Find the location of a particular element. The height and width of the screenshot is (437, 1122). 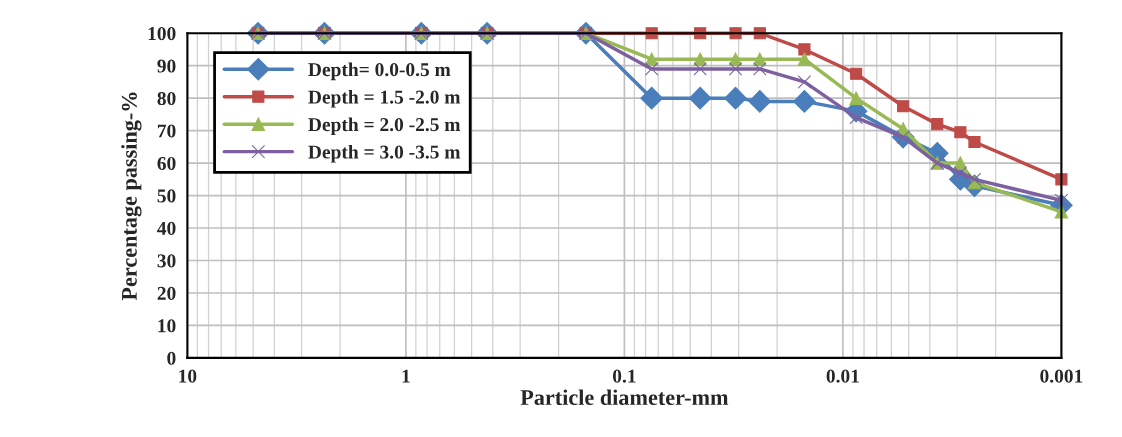

y-axis-title: Percentage passing-% is located at coordinates (131, 196).